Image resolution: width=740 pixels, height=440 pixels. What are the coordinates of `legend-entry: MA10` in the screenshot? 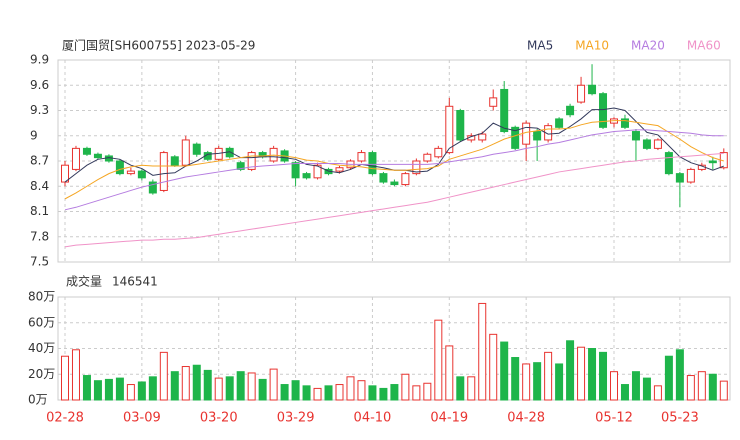 It's located at (592, 46).